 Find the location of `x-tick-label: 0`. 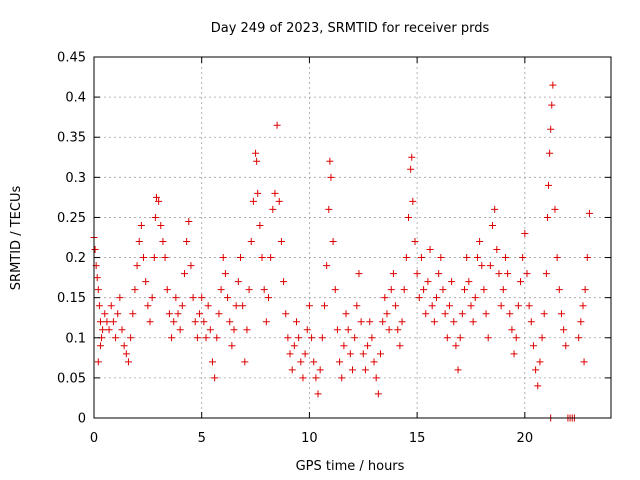

x-tick-label: 0 is located at coordinates (94, 438).